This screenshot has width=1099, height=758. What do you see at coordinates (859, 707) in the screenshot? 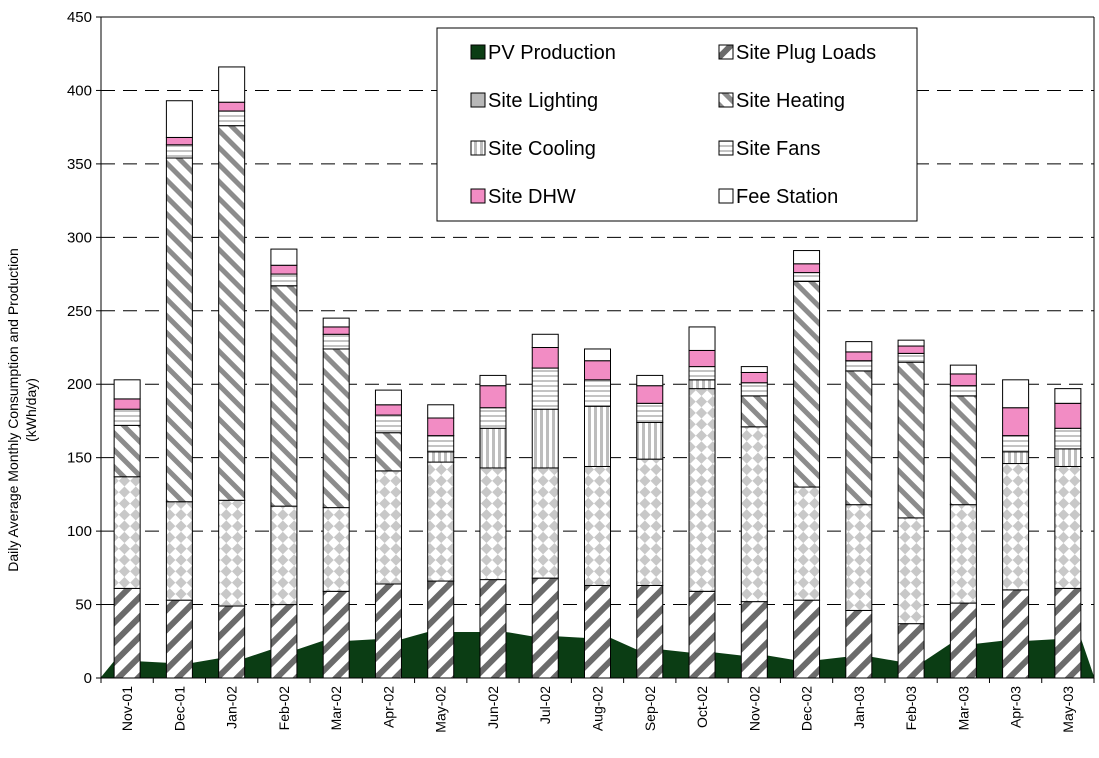
I see `x-tick-label: Jan-03` at bounding box center [859, 707].